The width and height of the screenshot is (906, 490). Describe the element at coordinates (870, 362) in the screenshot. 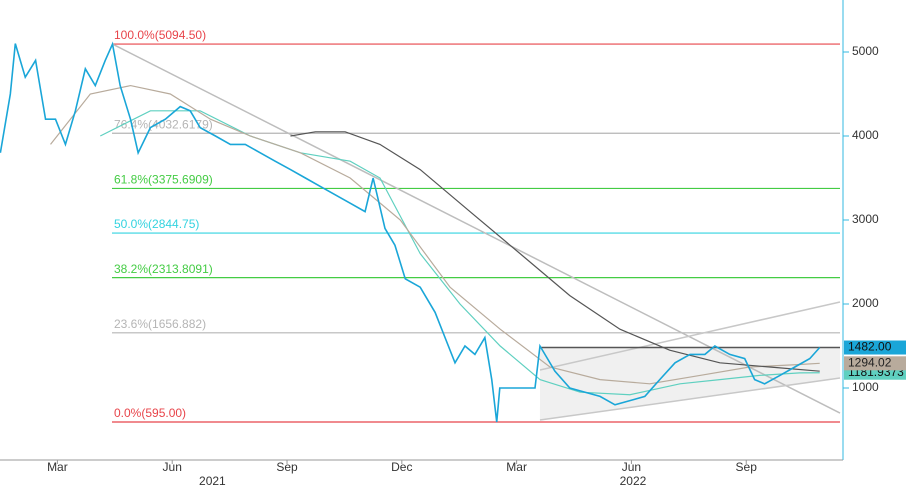

I see `last-value-label: 1294.02` at that location.